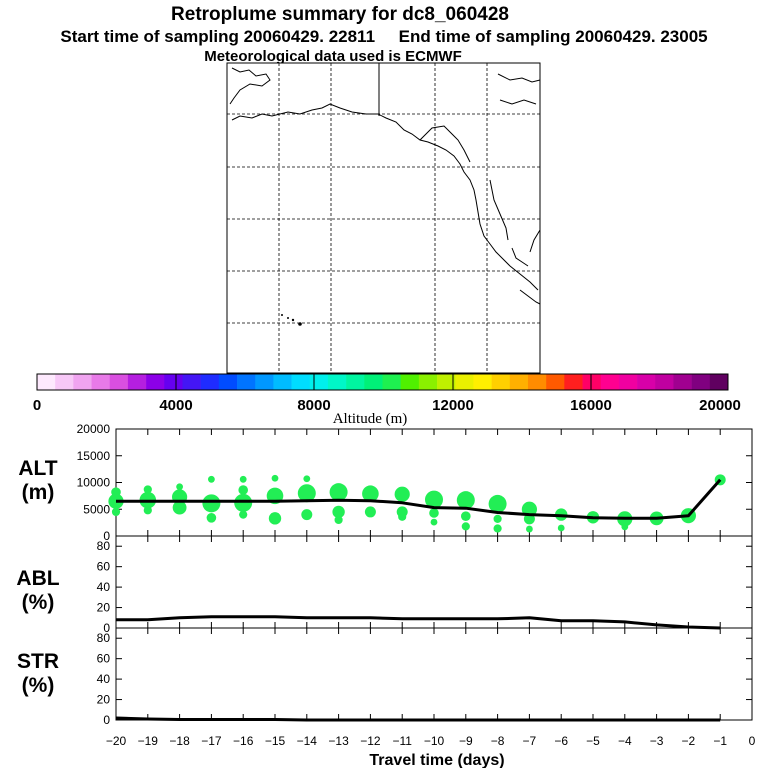 Image resolution: width=768 pixels, height=768 pixels. Describe the element at coordinates (37, 578) in the screenshot. I see `panel-label: ABL` at that location.